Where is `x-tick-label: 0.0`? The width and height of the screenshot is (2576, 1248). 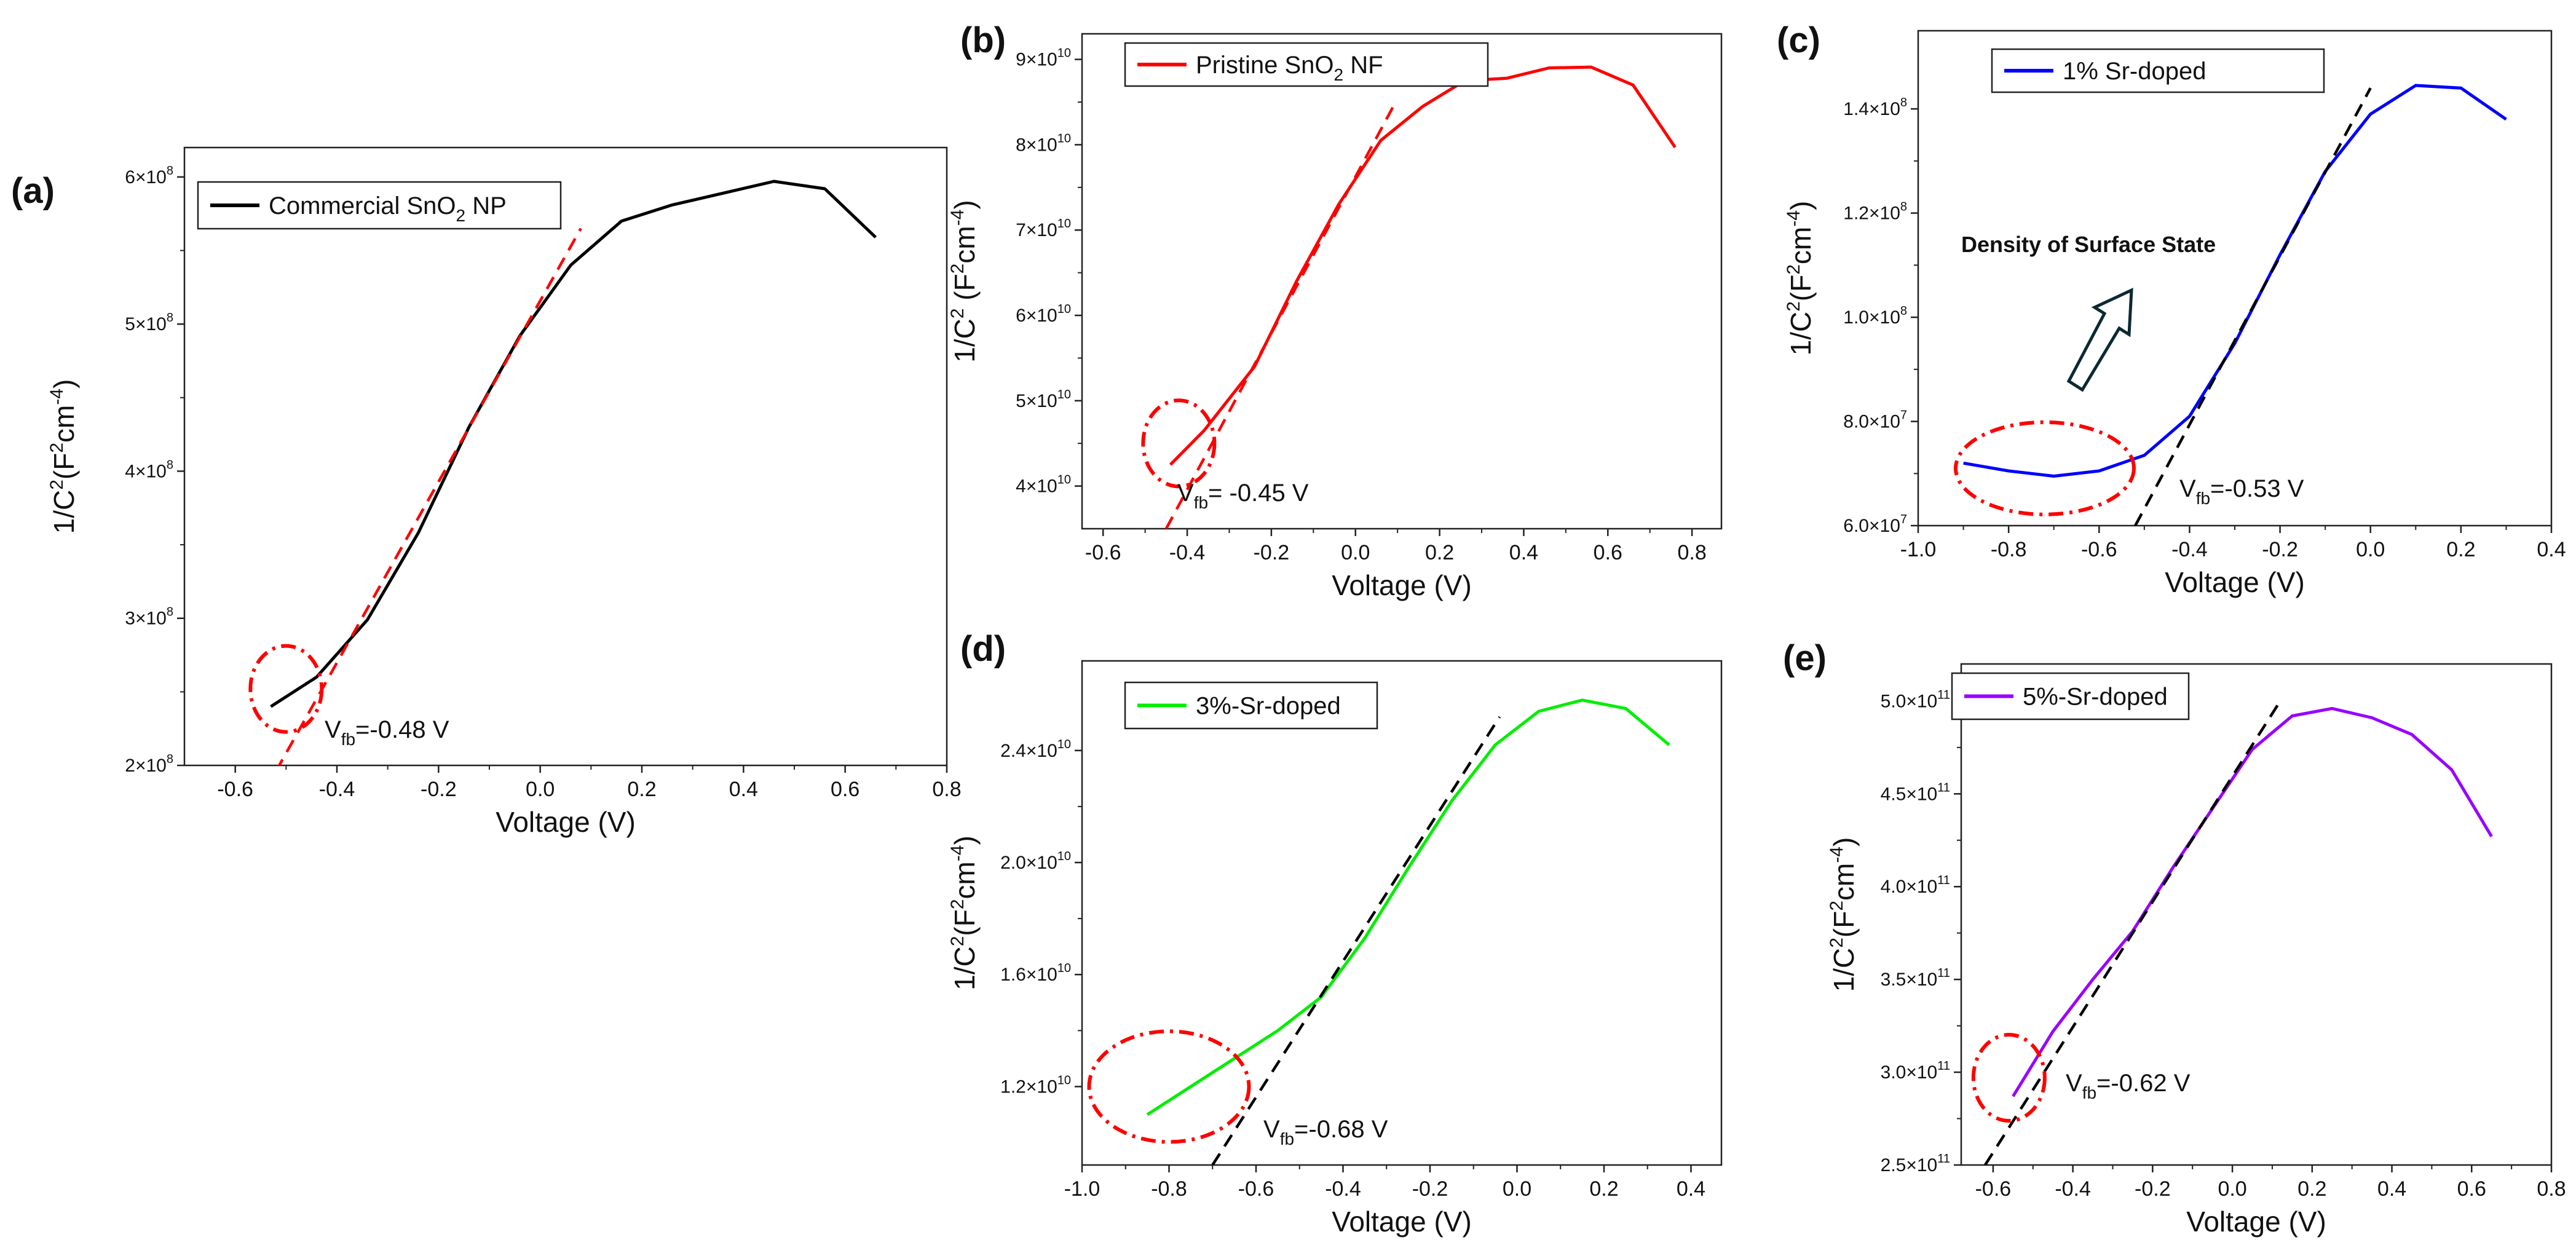 x-tick-label: 0.0 is located at coordinates (2370, 549).